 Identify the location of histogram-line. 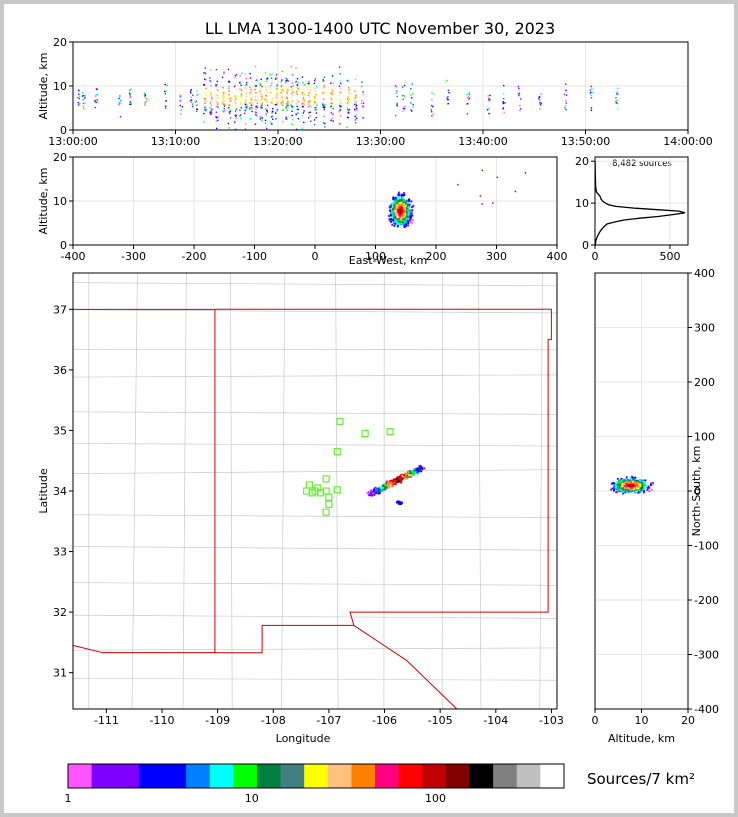
(640, 203).